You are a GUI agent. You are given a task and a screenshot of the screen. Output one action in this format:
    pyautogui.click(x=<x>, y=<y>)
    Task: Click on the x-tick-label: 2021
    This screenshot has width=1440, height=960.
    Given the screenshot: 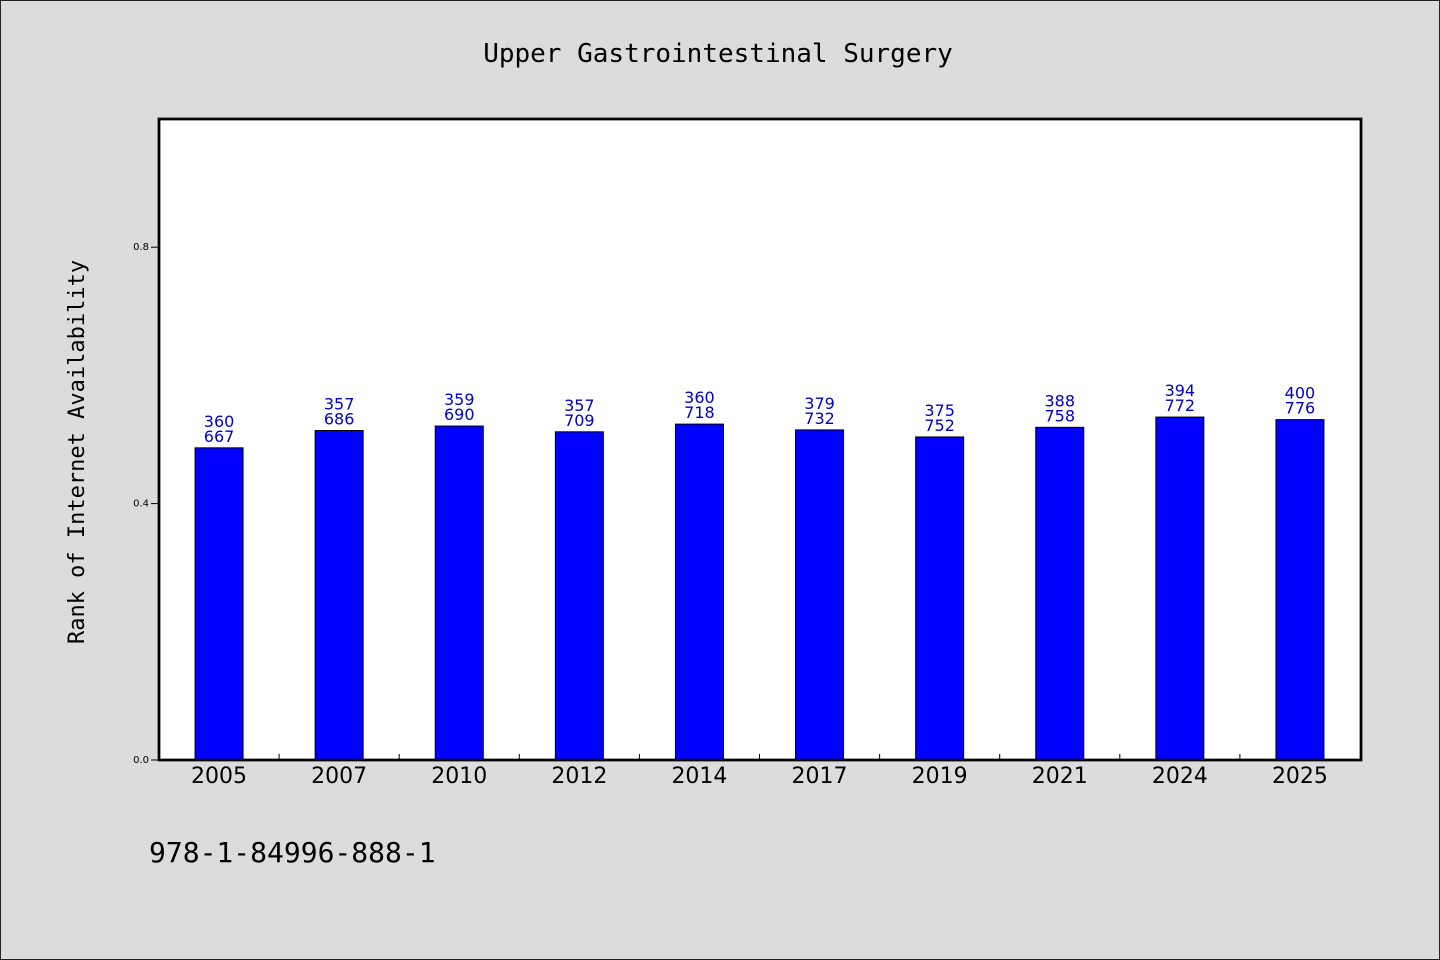 What is the action you would take?
    pyautogui.click(x=1060, y=776)
    